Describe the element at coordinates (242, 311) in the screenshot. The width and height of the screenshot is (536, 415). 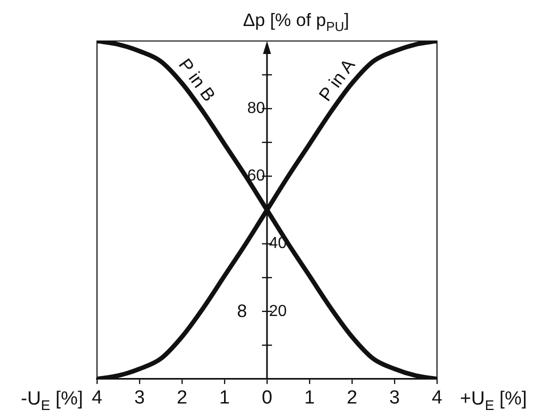
I see `annotation: 8` at that location.